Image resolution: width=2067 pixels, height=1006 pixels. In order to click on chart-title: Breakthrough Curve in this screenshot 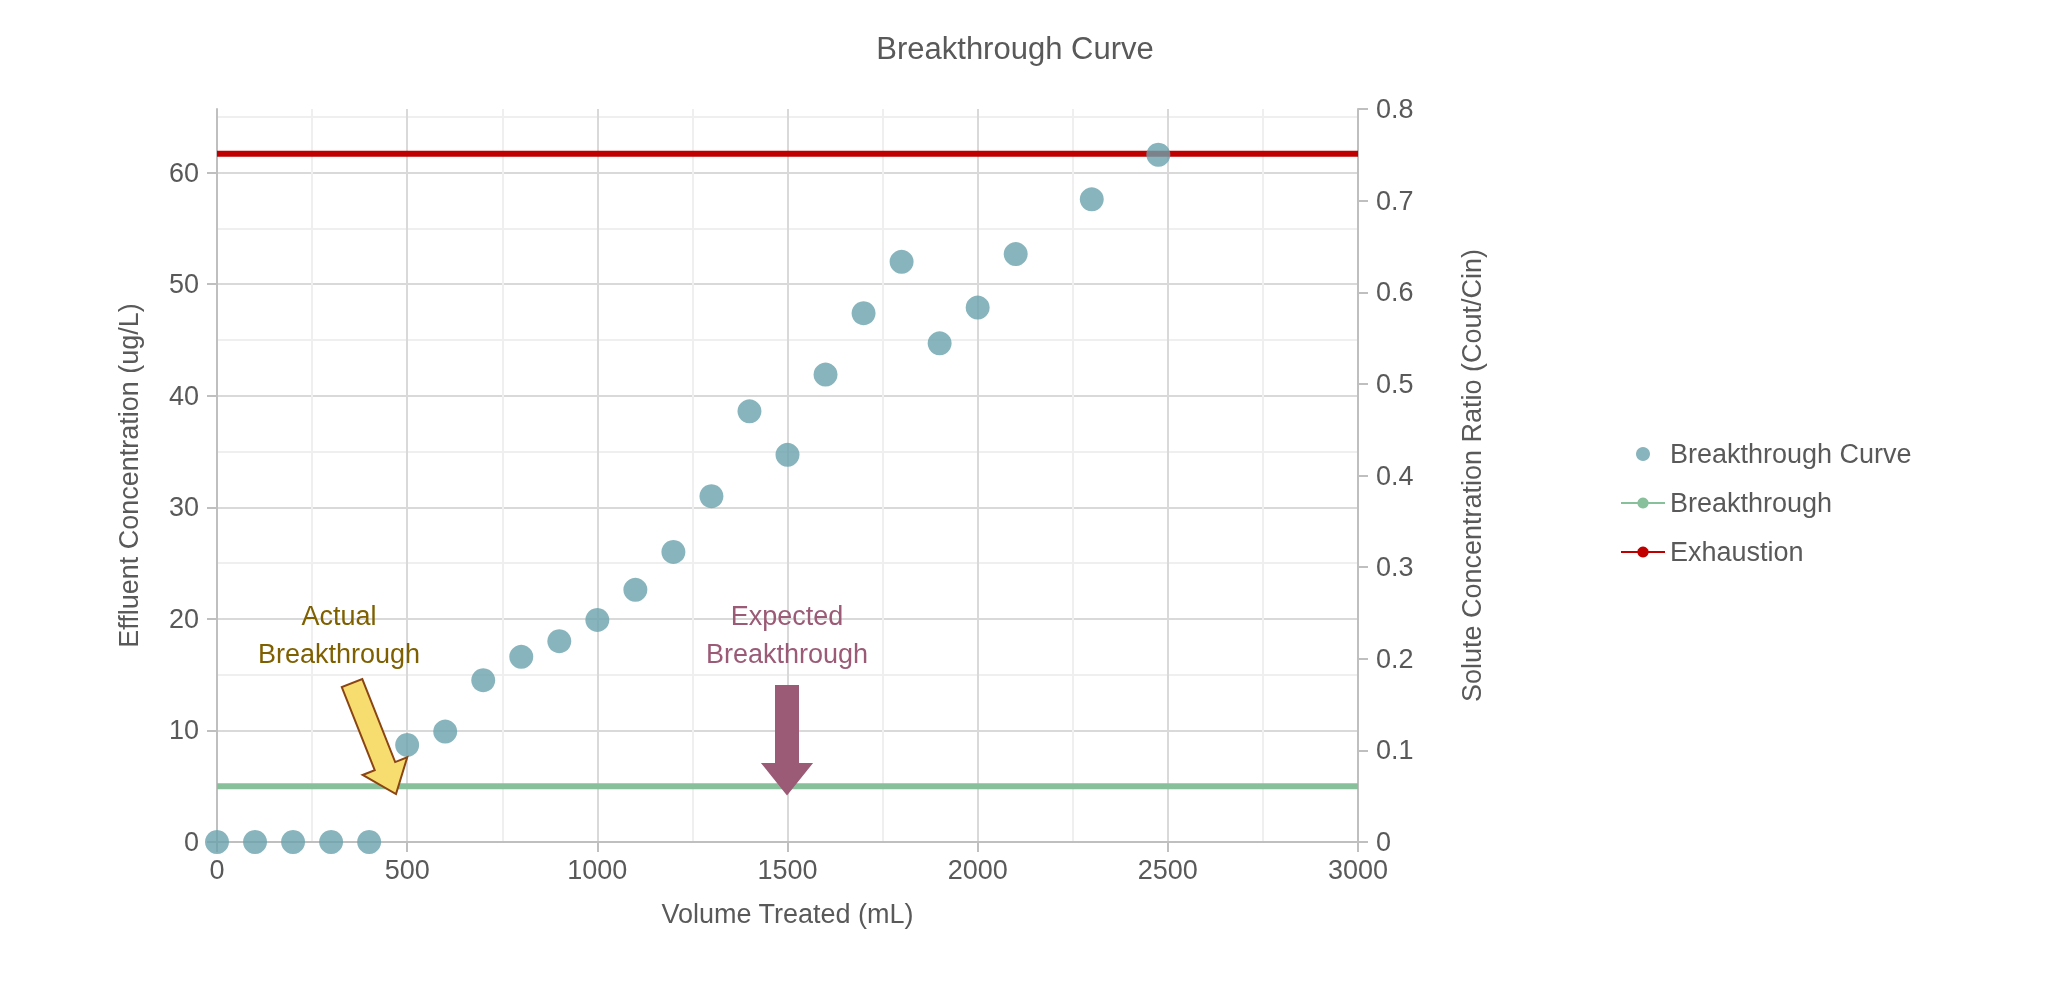, I will do `click(1015, 48)`.